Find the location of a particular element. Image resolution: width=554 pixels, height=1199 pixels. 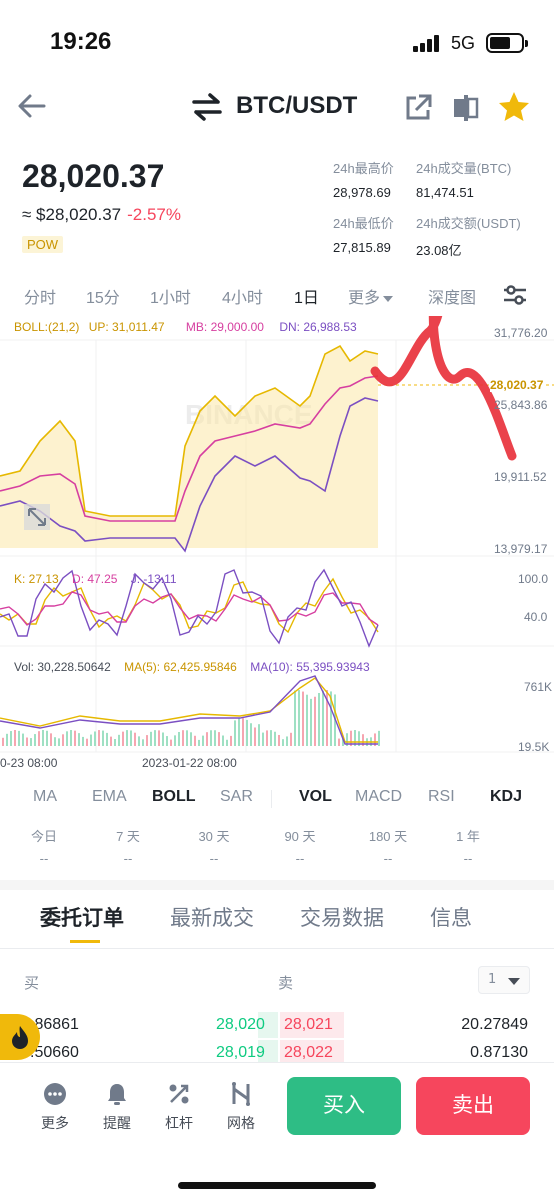

swap-icon is located at coordinates (207, 107).